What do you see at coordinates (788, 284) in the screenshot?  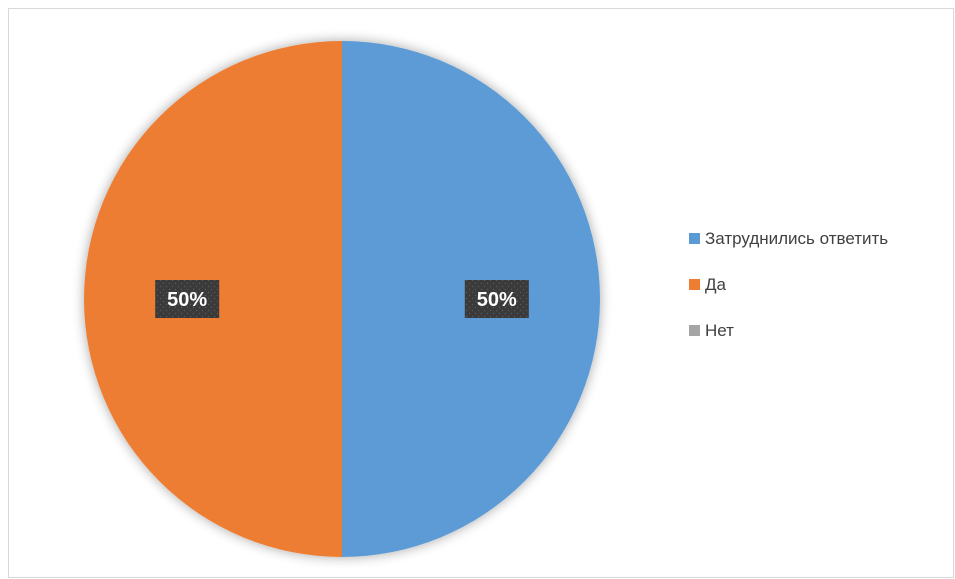 I see `legend: Затруднились ответить Да Нет` at bounding box center [788, 284].